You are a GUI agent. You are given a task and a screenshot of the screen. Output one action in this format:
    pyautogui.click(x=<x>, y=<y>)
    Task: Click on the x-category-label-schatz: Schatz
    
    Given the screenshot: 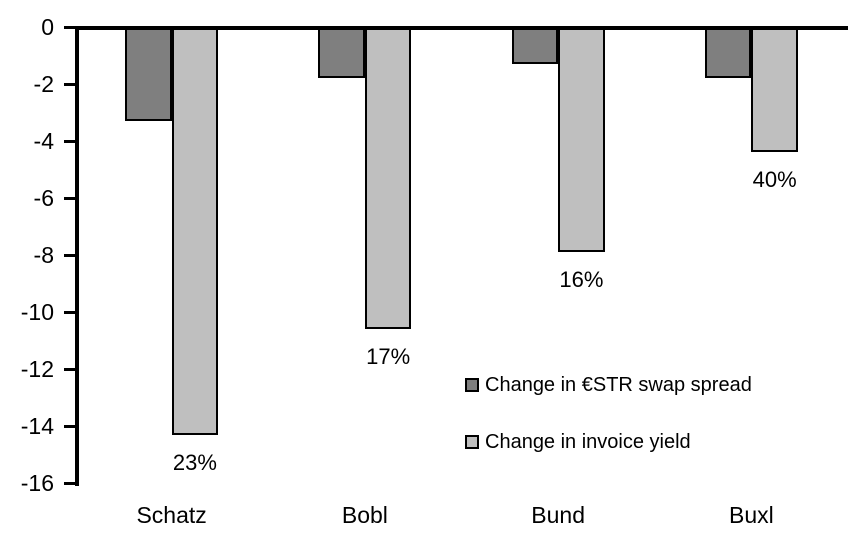 What is the action you would take?
    pyautogui.click(x=171, y=515)
    